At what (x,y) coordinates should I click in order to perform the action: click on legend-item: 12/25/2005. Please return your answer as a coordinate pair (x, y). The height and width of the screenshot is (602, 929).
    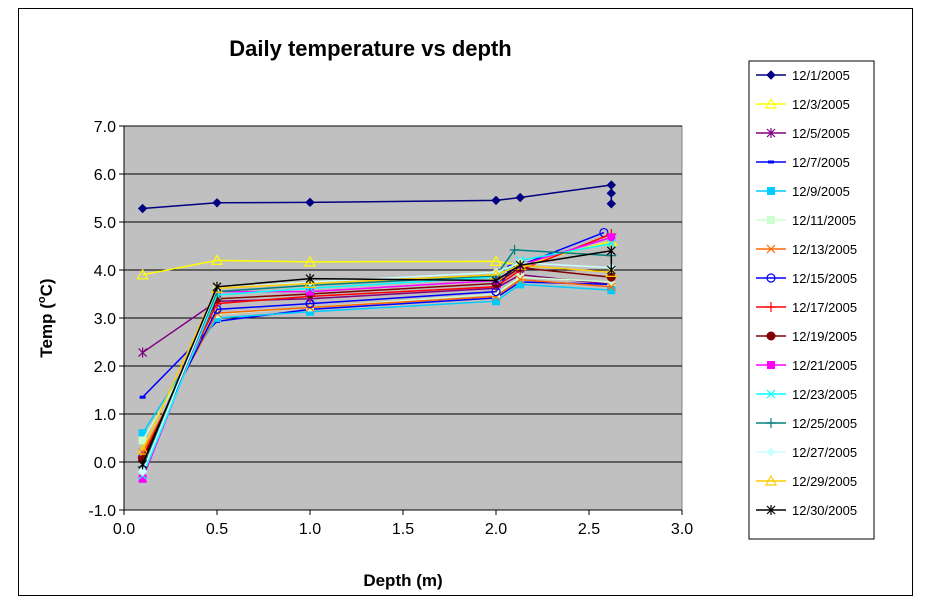
    Looking at the image, I should click on (806, 423).